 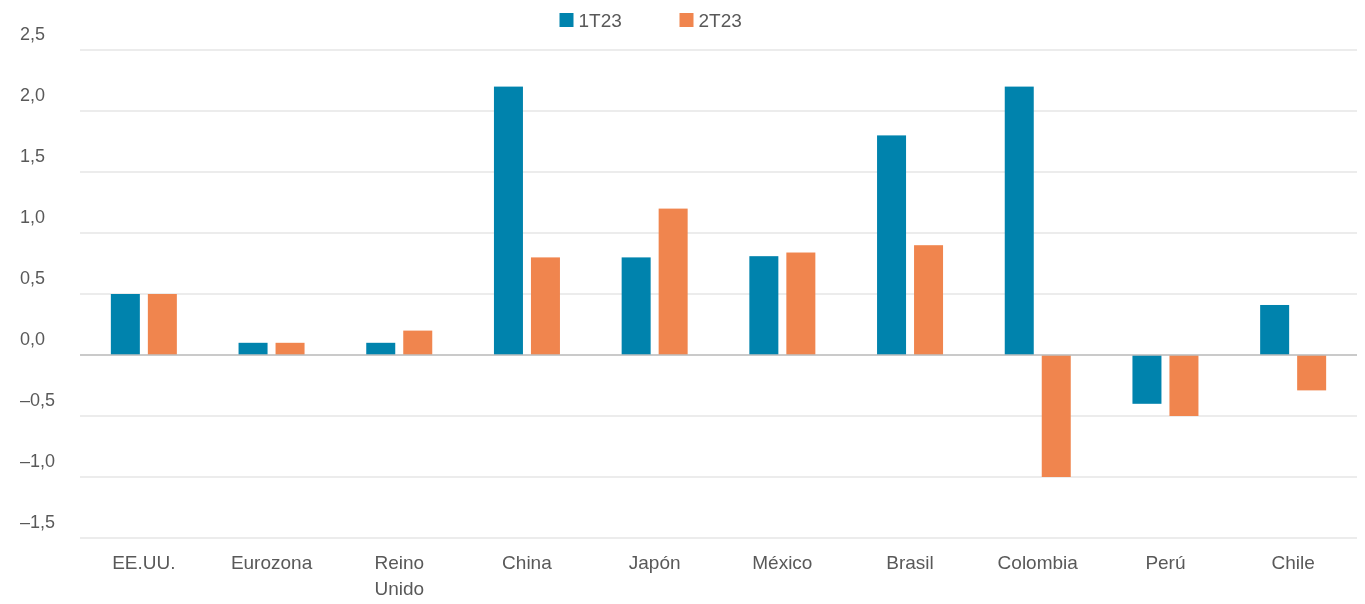 What do you see at coordinates (33, 95) in the screenshot?
I see `y-tick-label: 2,0` at bounding box center [33, 95].